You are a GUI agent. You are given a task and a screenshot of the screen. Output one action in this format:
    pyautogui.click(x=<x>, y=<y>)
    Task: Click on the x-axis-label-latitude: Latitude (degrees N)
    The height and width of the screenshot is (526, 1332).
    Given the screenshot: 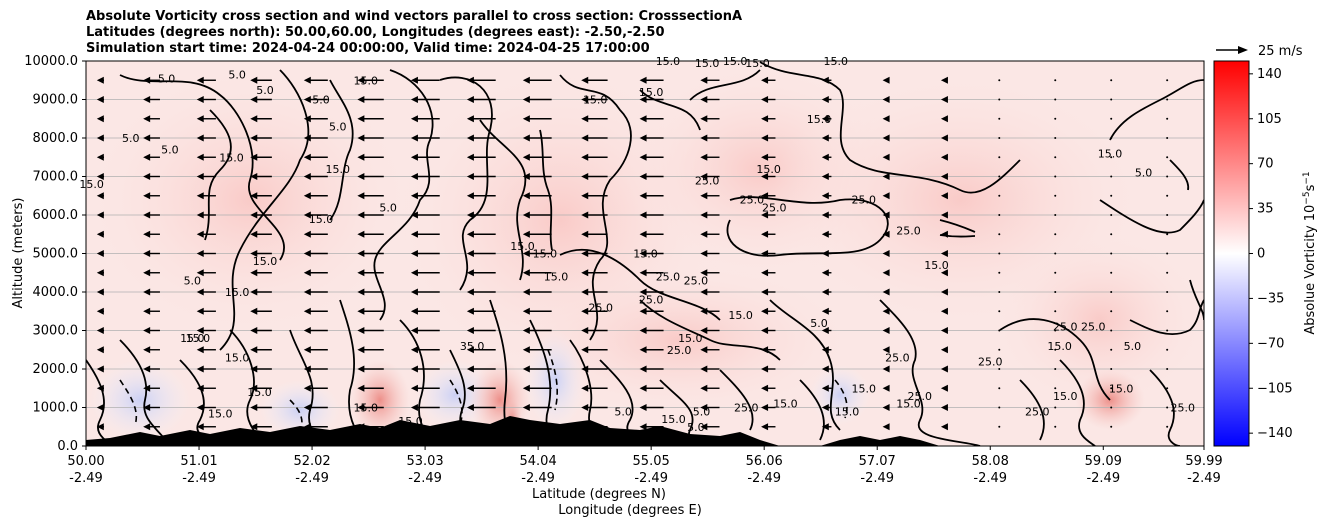 What is the action you would take?
    pyautogui.click(x=599, y=494)
    